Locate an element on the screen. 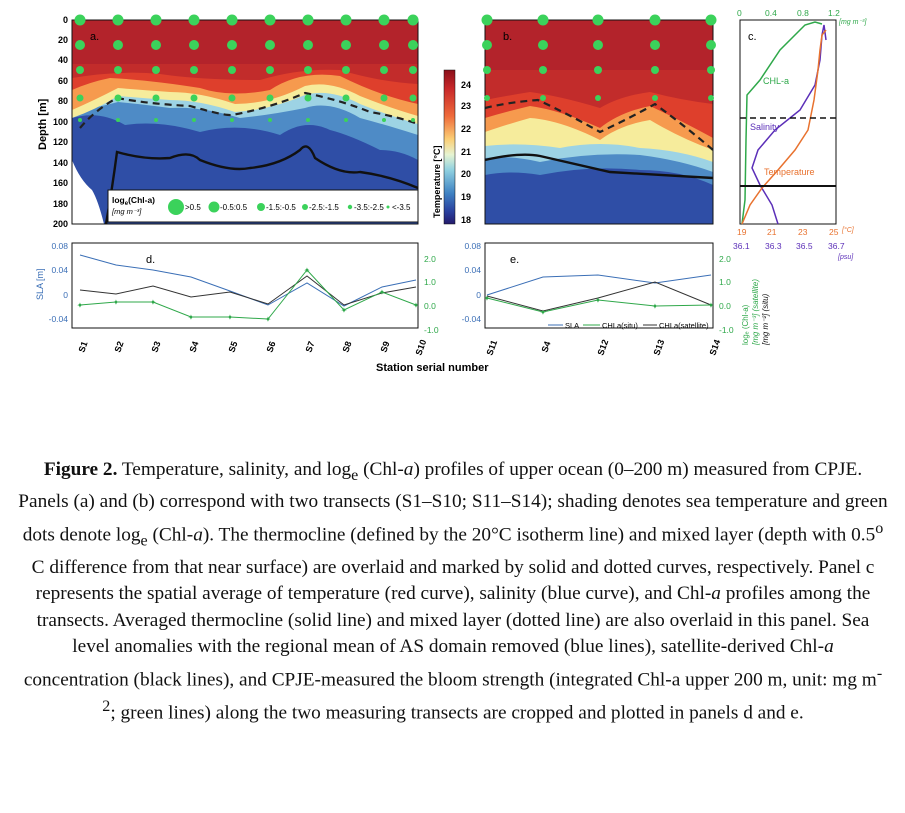 Image resolution: width=905 pixels, height=813 pixels. chl-legend-title: loge(Chl-a) is located at coordinates (133, 201).